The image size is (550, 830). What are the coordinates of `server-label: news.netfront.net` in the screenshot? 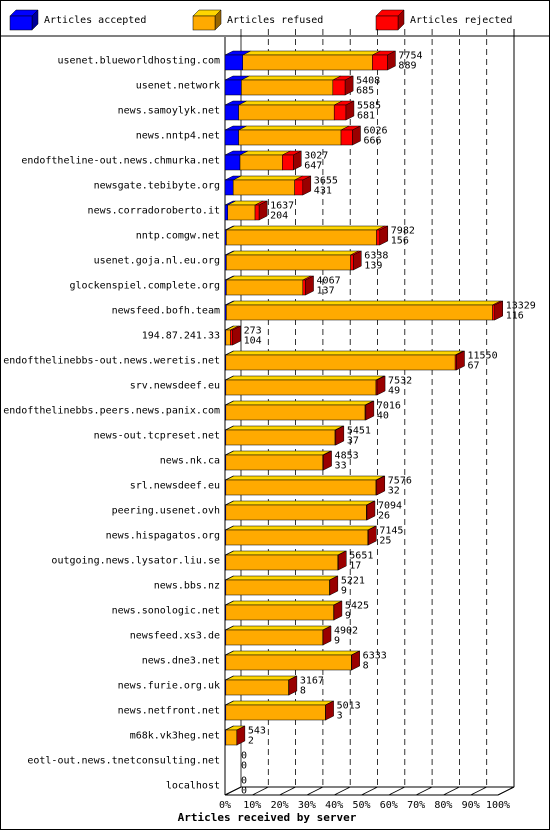 It's located at (169, 711).